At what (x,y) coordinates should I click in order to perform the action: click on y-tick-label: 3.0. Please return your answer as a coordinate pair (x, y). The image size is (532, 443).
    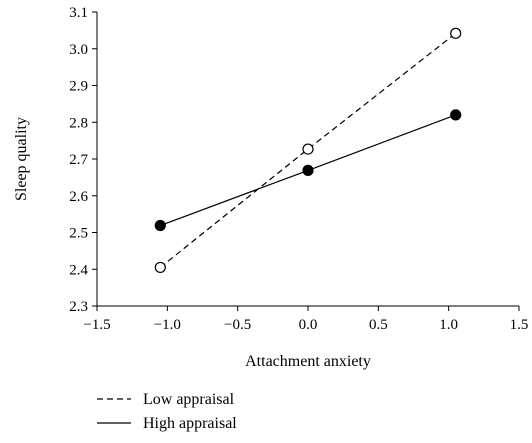
    Looking at the image, I should click on (78, 50).